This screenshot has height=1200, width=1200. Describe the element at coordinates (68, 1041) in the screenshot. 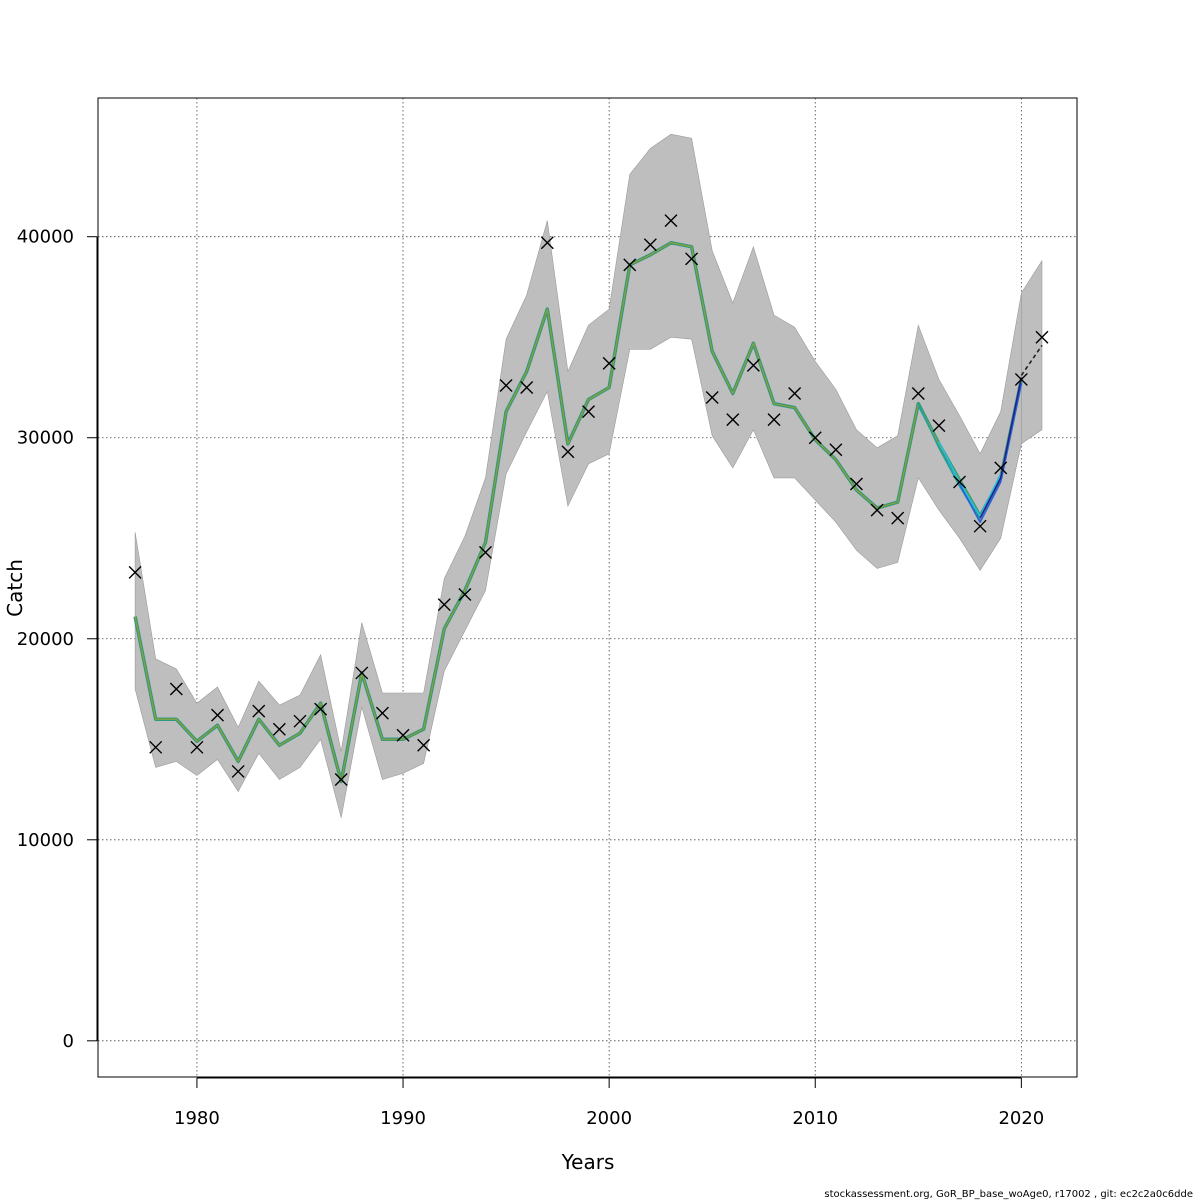

I see `y-tick-label: 0` at that location.